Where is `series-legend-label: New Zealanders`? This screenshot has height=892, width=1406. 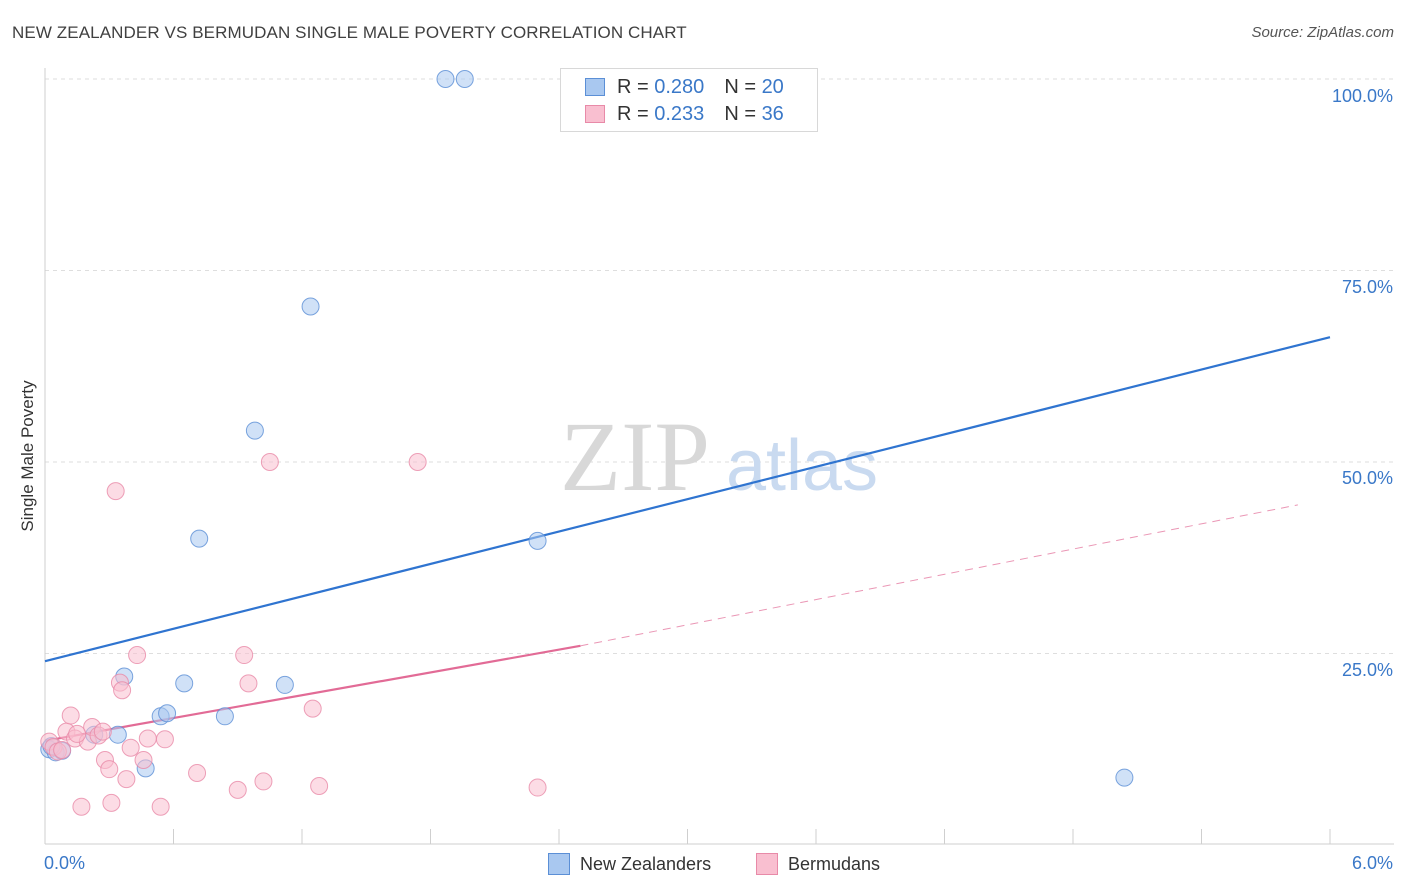
series-legend-label: New Zealanders is located at coordinates (646, 863).